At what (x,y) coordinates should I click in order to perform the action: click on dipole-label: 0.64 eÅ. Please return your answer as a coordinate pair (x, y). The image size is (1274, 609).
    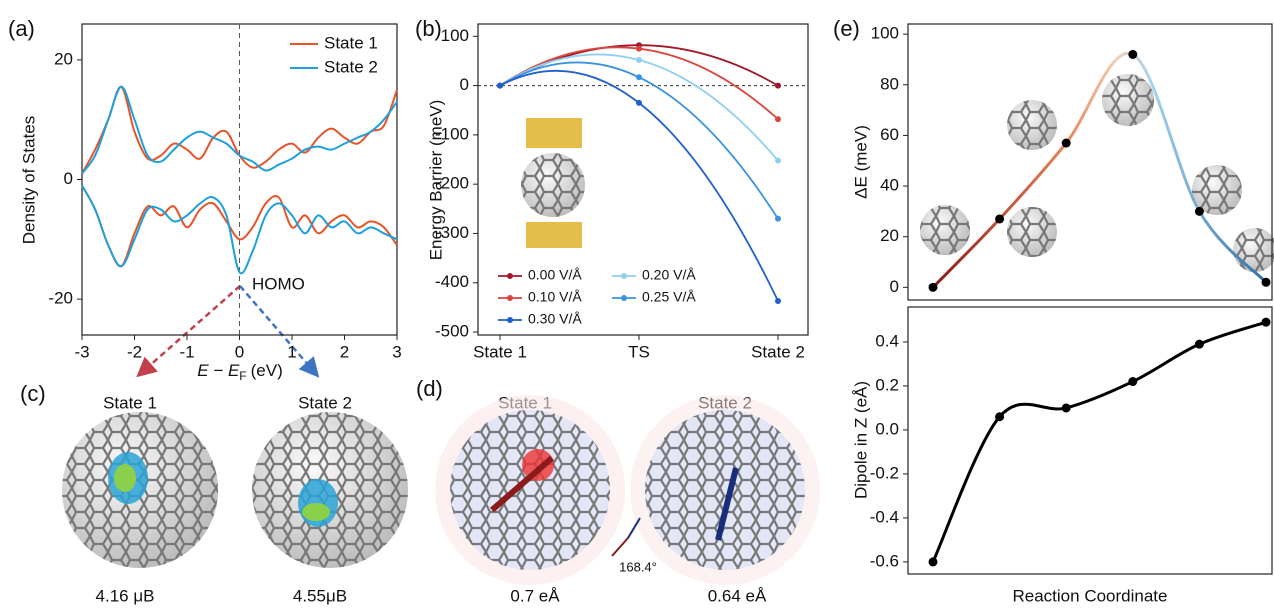
    Looking at the image, I should click on (737, 595).